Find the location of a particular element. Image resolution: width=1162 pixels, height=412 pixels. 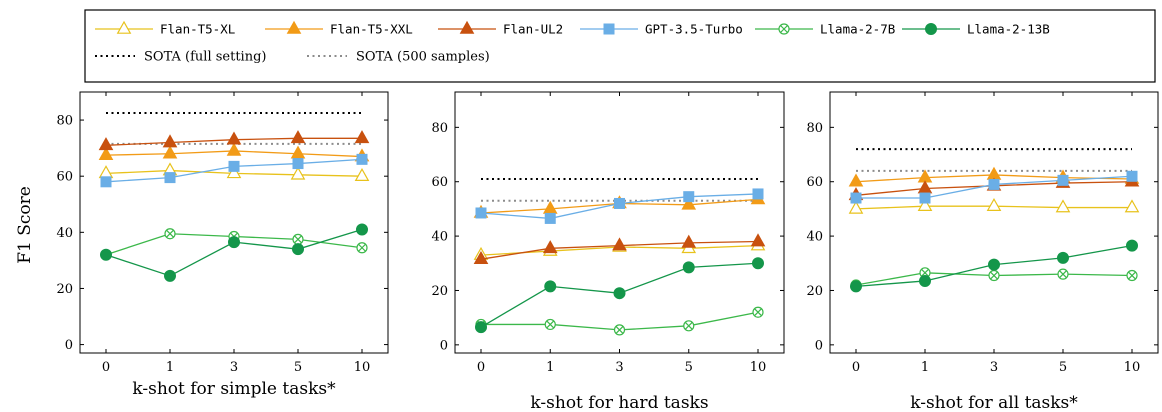

legend-entry-llama-2-7b: Llama-2-7B is located at coordinates (825, 29).